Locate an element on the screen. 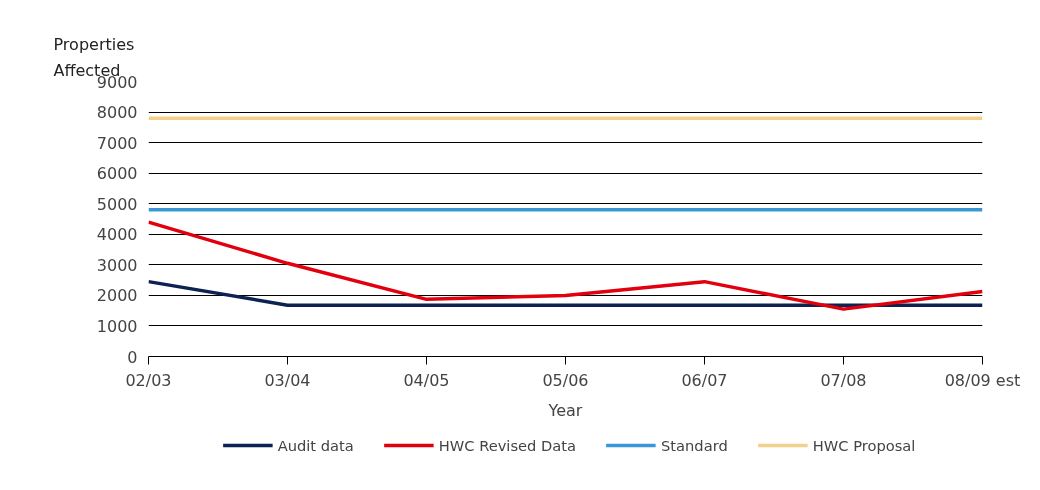 The height and width of the screenshot is (490, 1040). y-tick-label: 2000 is located at coordinates (117, 296).